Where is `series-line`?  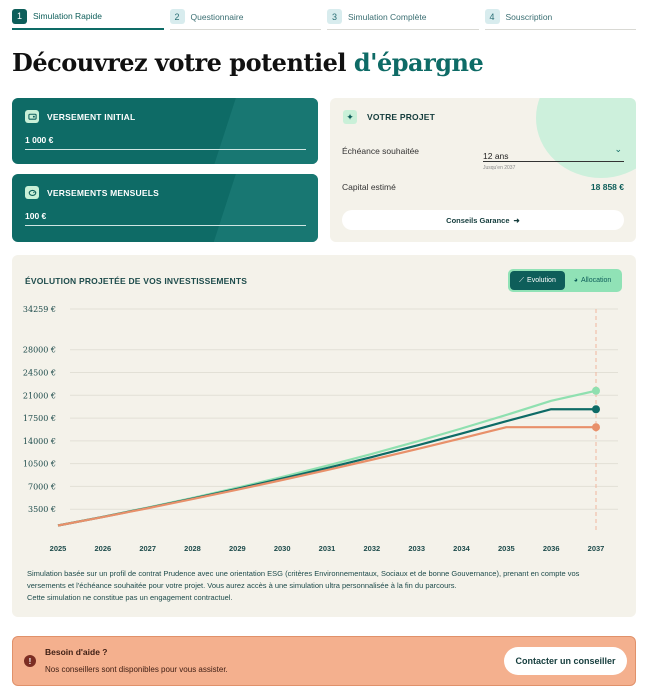 series-line is located at coordinates (326, 476).